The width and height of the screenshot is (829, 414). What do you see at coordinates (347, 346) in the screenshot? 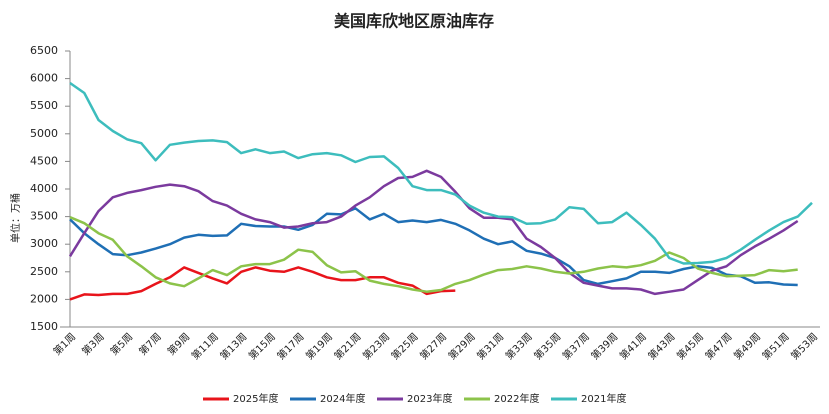
I see `x-tick-label: 第21周` at bounding box center [347, 346].